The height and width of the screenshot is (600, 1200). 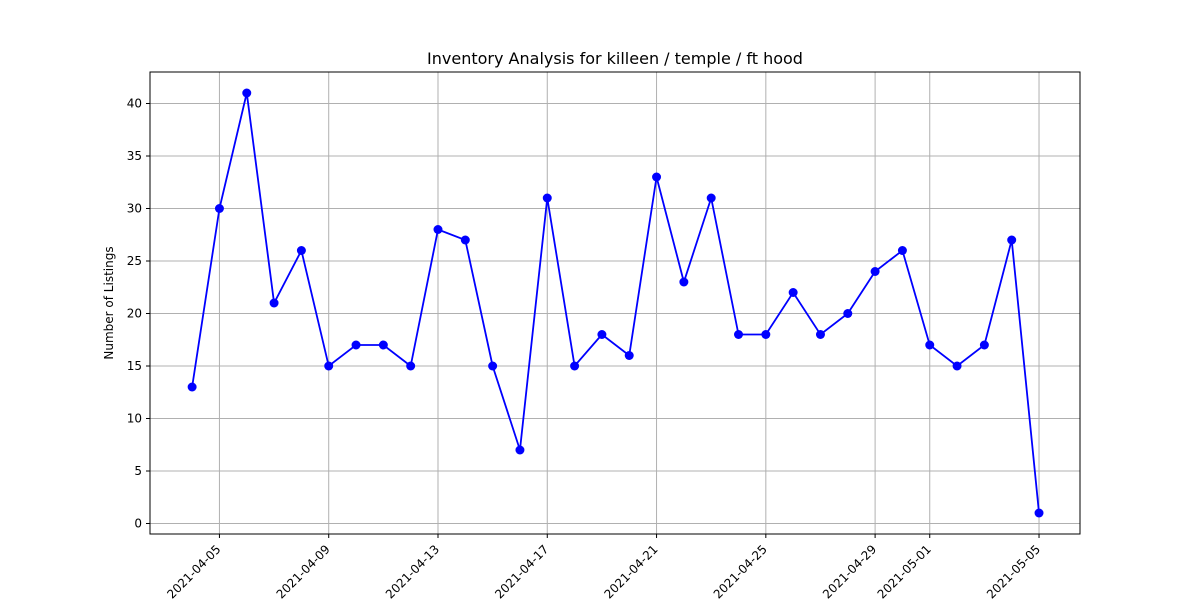 I want to click on y-tick-label: 40, so click(x=134, y=104).